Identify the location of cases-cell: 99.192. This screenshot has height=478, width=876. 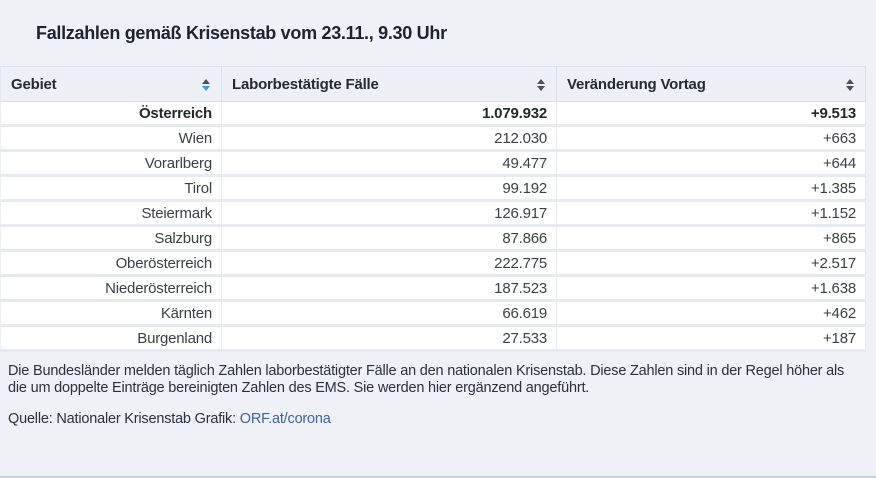
(389, 189).